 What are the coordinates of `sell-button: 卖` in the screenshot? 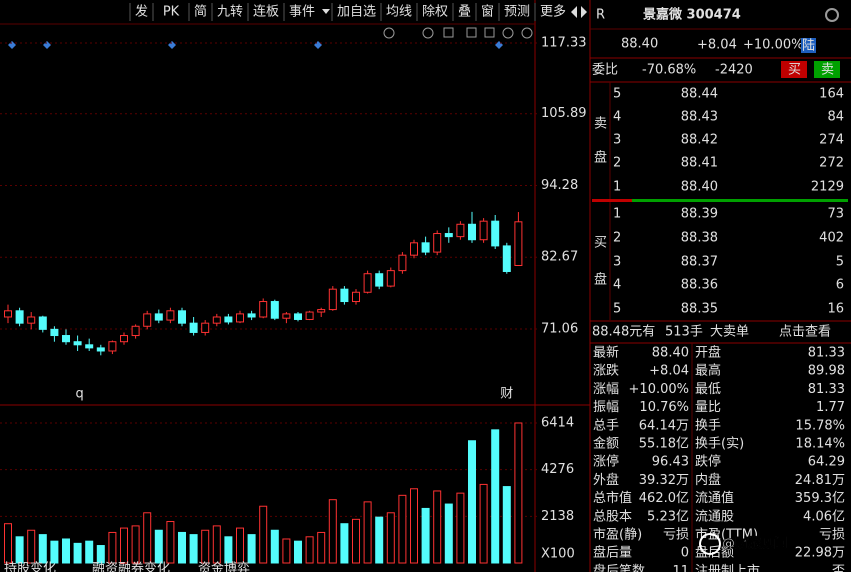 It's located at (827, 70).